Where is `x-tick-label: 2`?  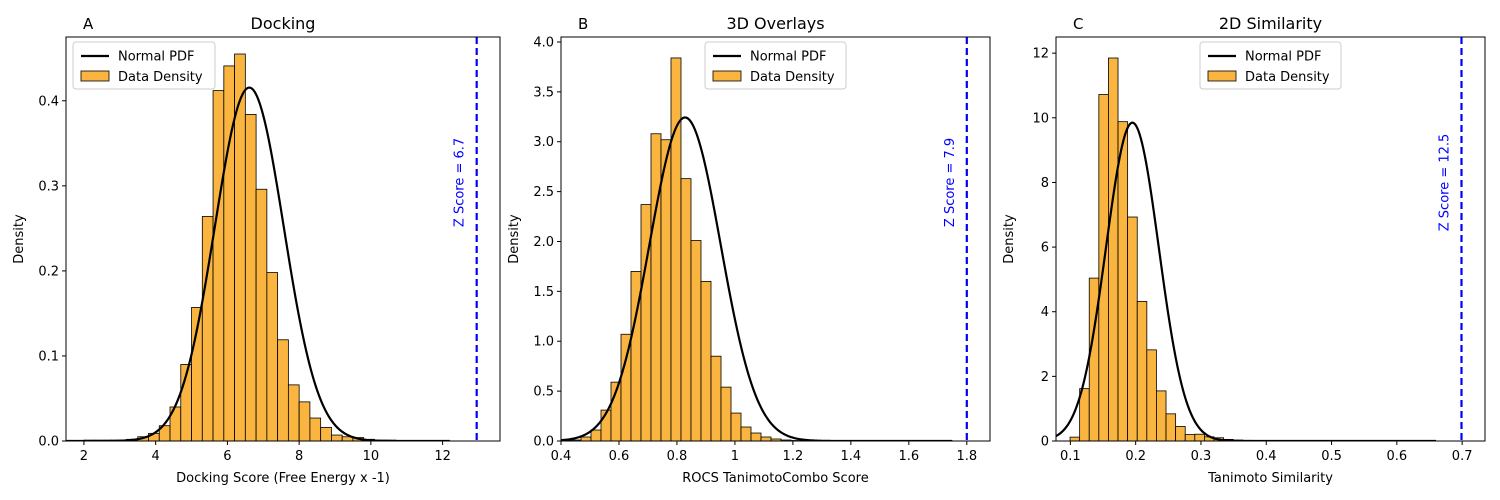
x-tick-label: 2 is located at coordinates (84, 456).